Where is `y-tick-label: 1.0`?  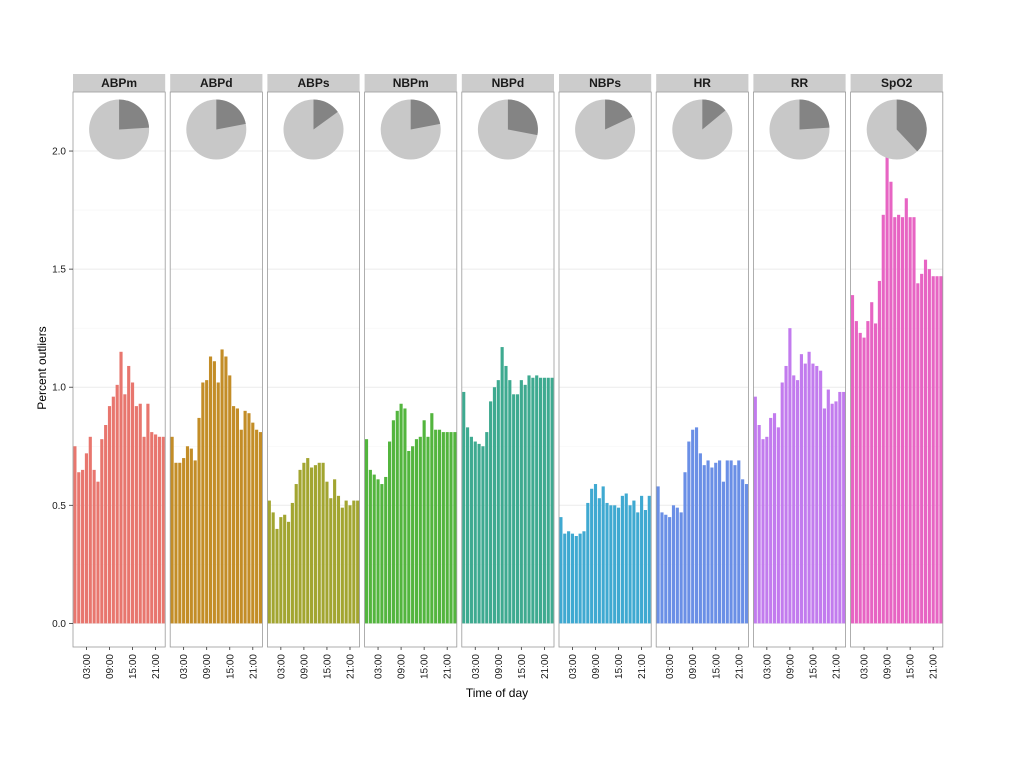
y-tick-label: 1.0 is located at coordinates (59, 388).